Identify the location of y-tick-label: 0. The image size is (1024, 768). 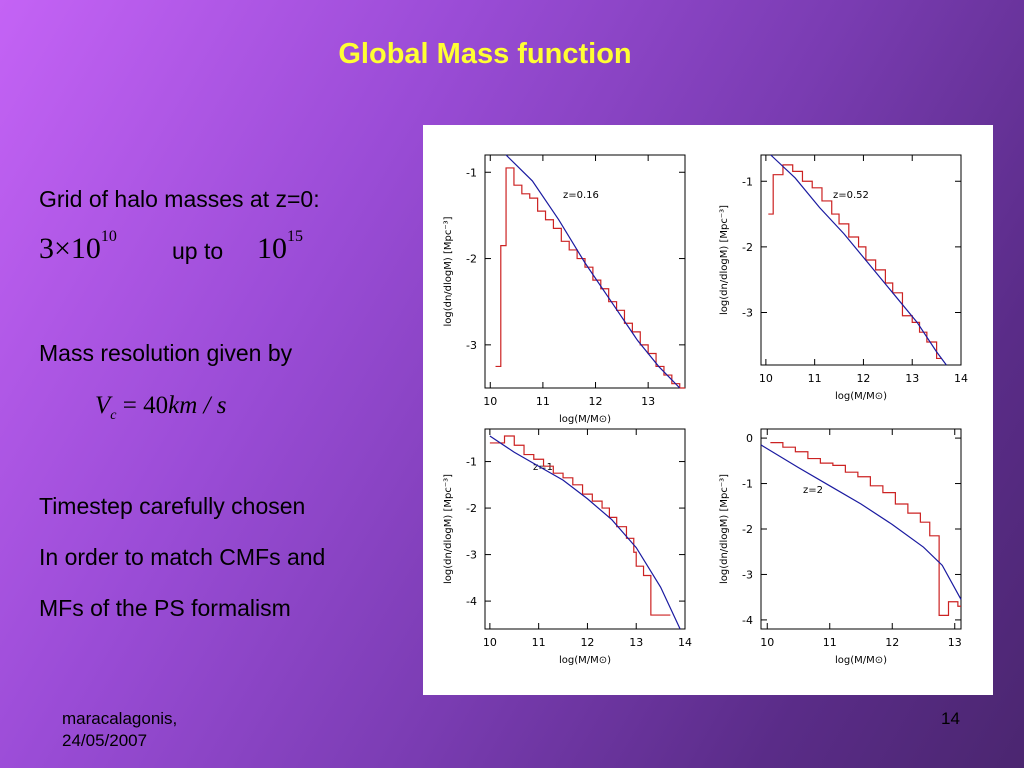
(749, 438).